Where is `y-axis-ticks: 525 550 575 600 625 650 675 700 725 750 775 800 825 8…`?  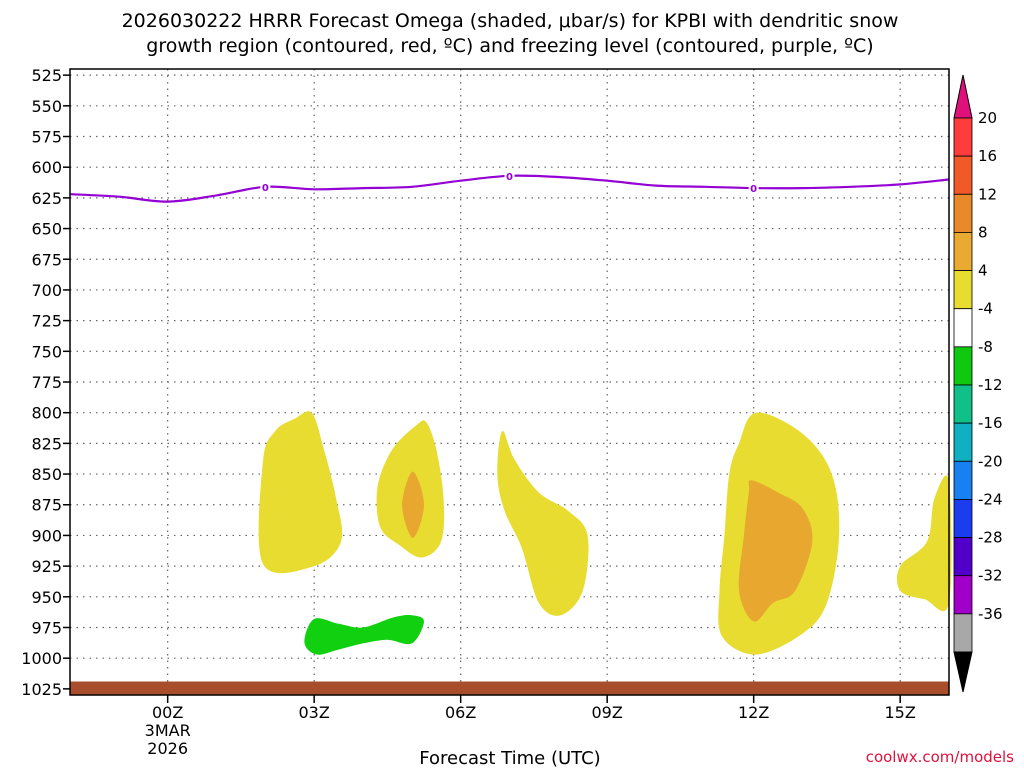 y-axis-ticks: 525 550 575 600 625 650 675 700 725 750 775 800 825 8… is located at coordinates (45, 382).